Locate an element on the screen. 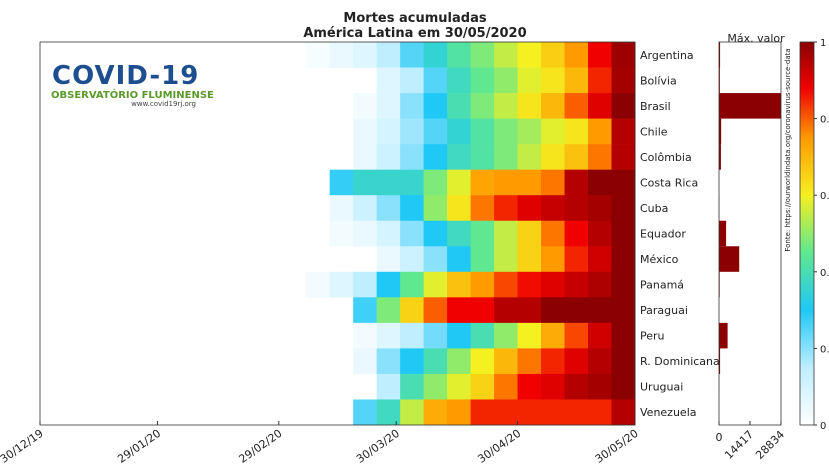  row-label: Bolívia is located at coordinates (658, 80).